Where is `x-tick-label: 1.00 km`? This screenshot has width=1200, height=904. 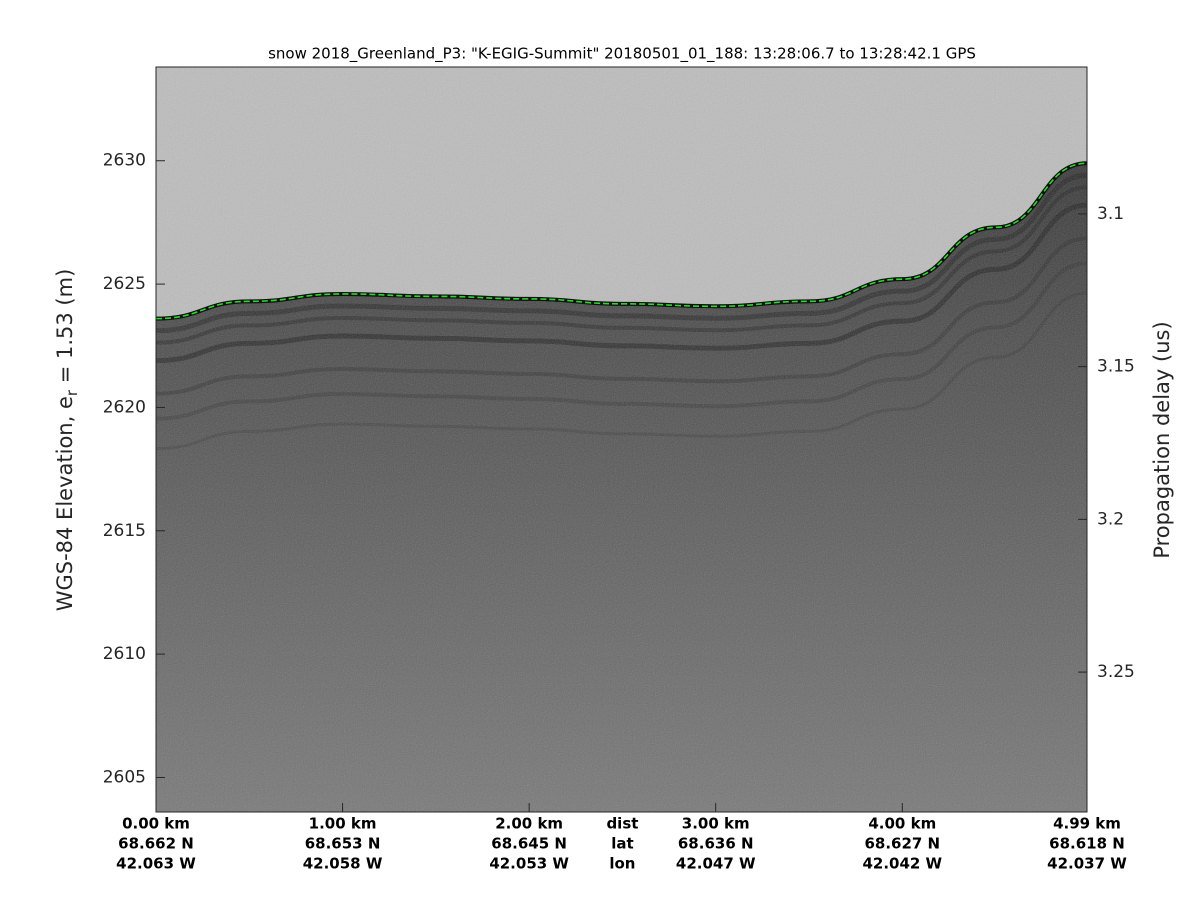
x-tick-label: 1.00 km is located at coordinates (343, 824).